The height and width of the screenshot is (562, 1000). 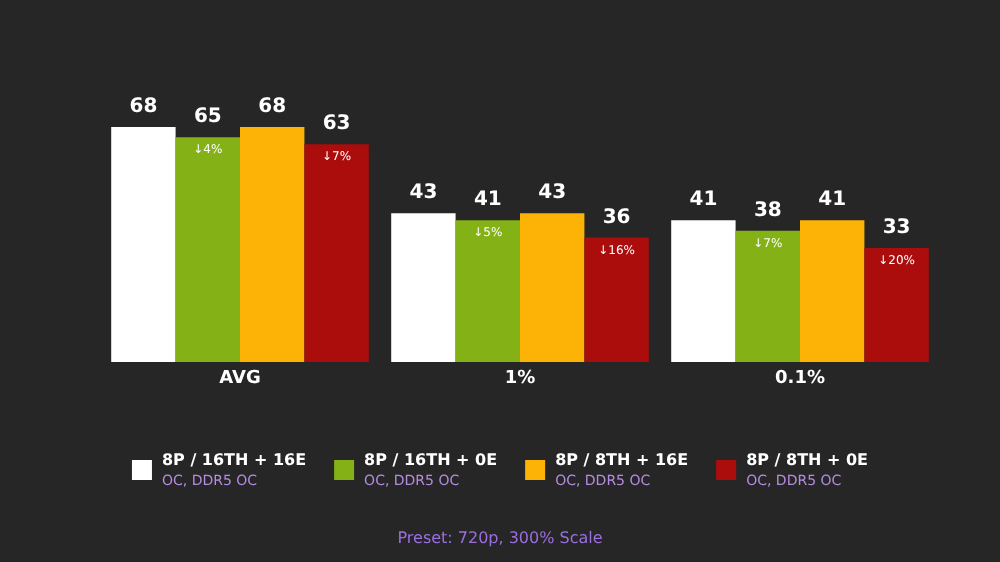 What do you see at coordinates (616, 217) in the screenshot?
I see `data-label: 36` at bounding box center [616, 217].